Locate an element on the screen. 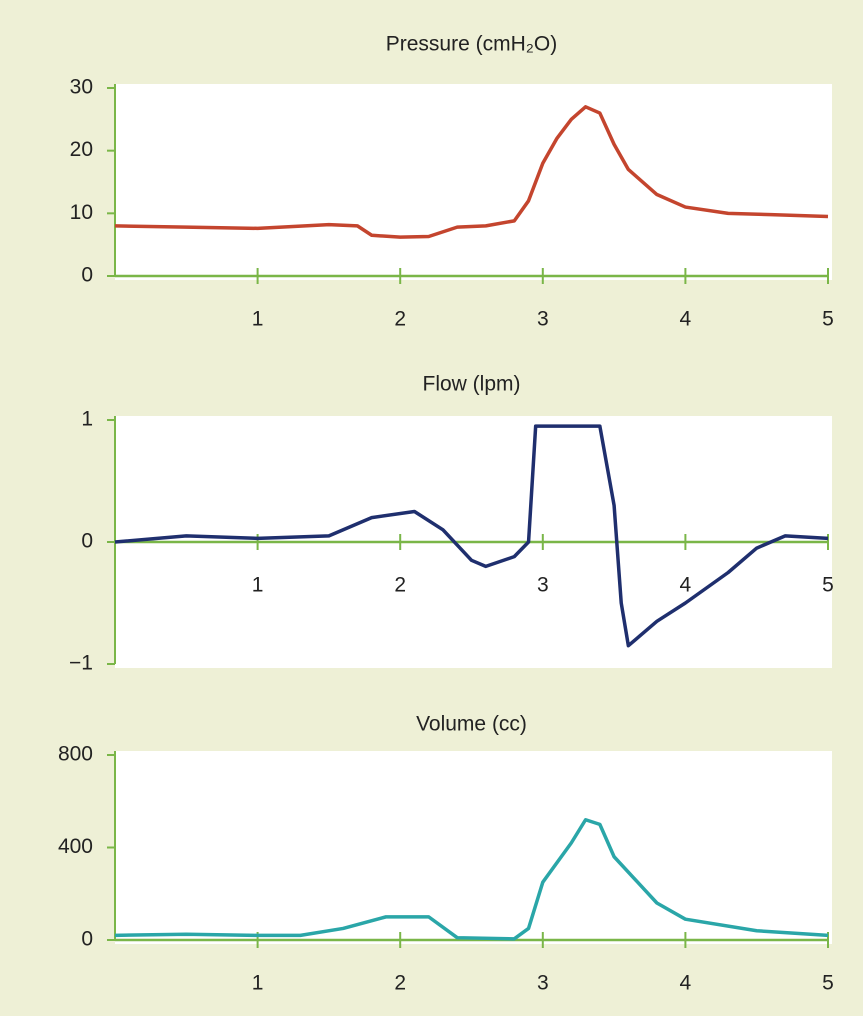 The height and width of the screenshot is (1016, 863). chart-title: Volume (cc) is located at coordinates (471, 724).